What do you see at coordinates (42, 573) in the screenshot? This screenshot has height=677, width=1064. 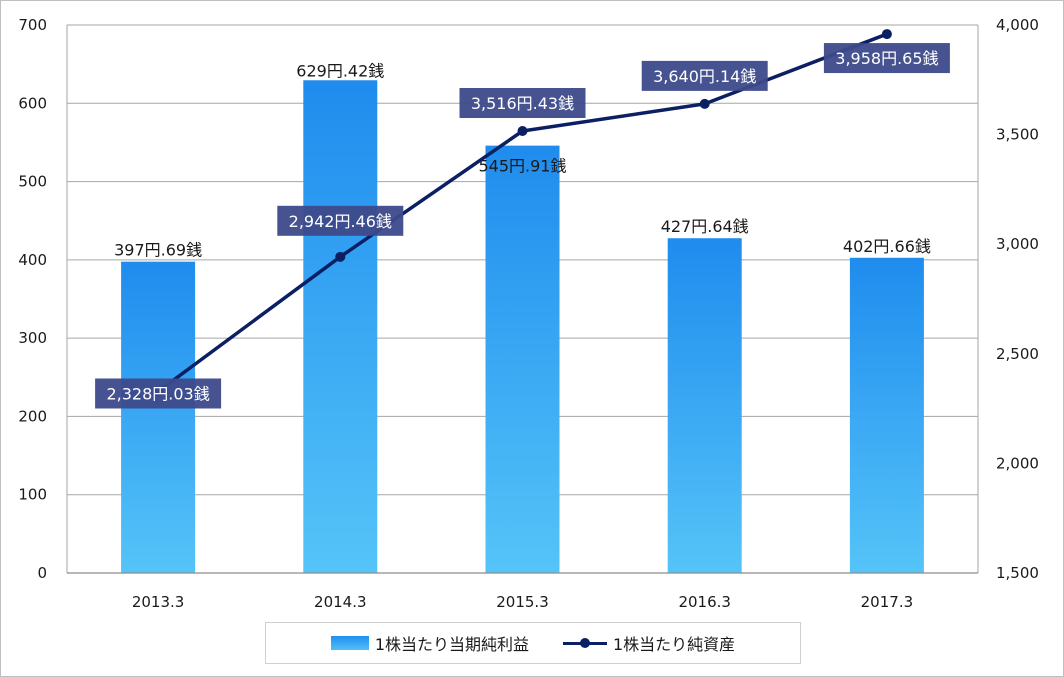 I see `left-tick-label: 0` at bounding box center [42, 573].